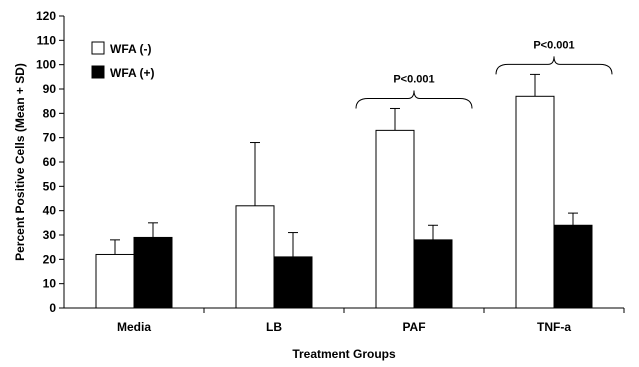 This screenshot has height=367, width=639. Describe the element at coordinates (255, 257) in the screenshot. I see `bar-wfa-neg-lb` at that location.